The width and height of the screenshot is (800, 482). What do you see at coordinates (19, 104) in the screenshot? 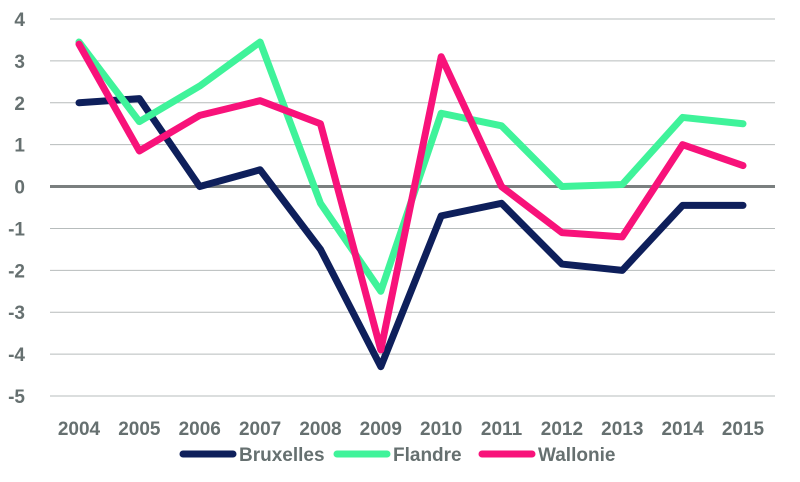
I see `y-tick-label: 2` at bounding box center [19, 104].